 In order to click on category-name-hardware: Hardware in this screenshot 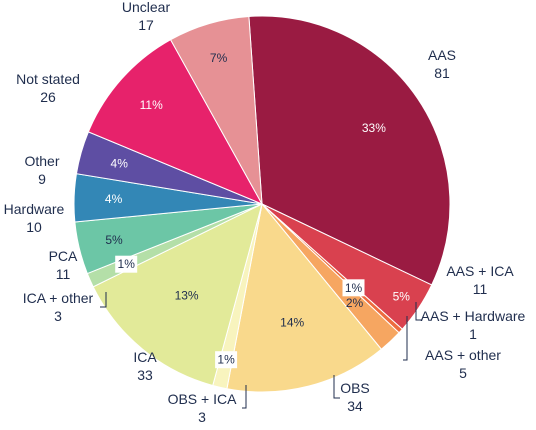, I will do `click(34, 209)`.